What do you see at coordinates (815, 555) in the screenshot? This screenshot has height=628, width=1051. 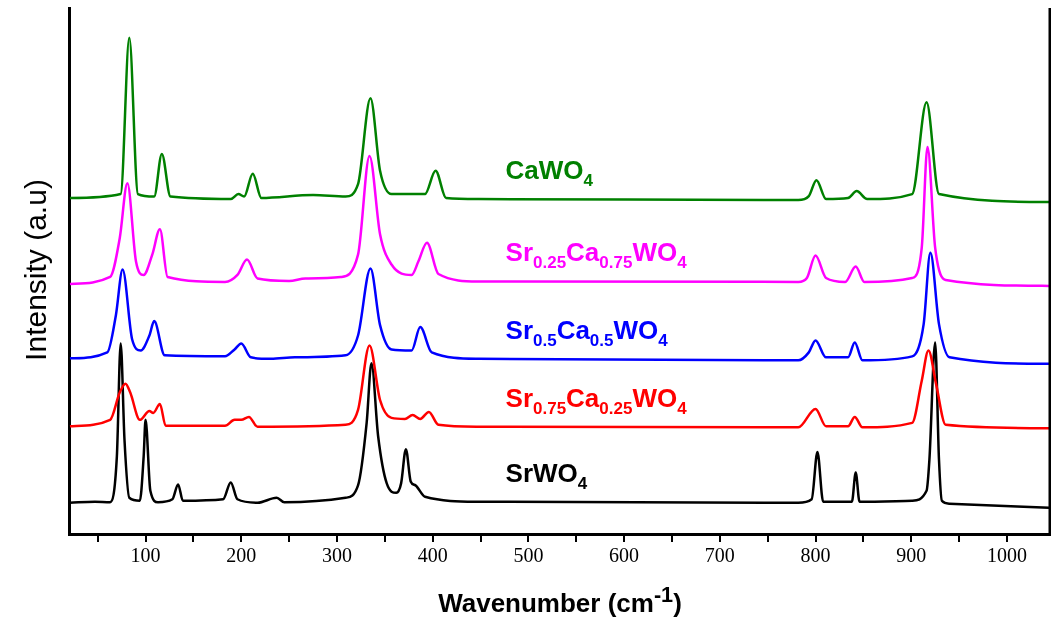 I see `x-tick-label: 800` at bounding box center [815, 555].